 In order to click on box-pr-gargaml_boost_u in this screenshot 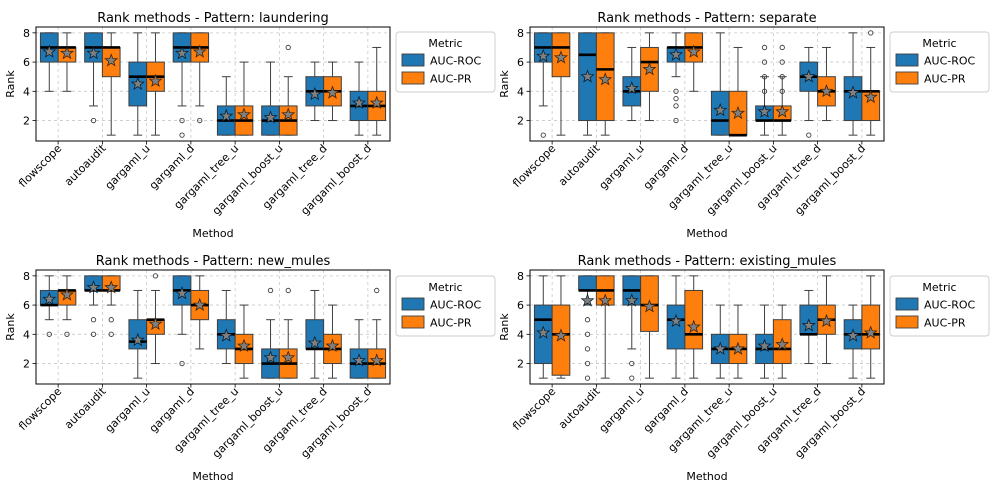, I will do `click(288, 90)`.